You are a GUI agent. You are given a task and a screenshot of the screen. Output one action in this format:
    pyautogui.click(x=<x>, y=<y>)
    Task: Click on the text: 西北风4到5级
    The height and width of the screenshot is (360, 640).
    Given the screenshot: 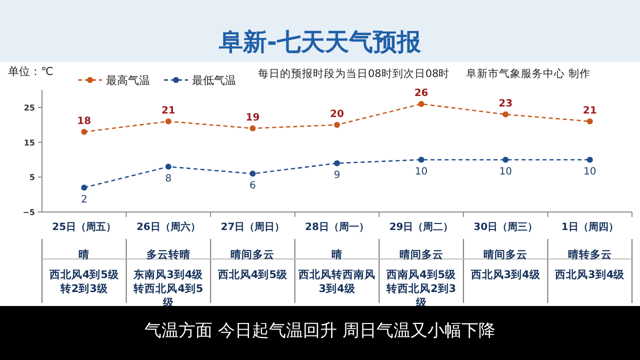 What is the action you would take?
    pyautogui.click(x=252, y=274)
    